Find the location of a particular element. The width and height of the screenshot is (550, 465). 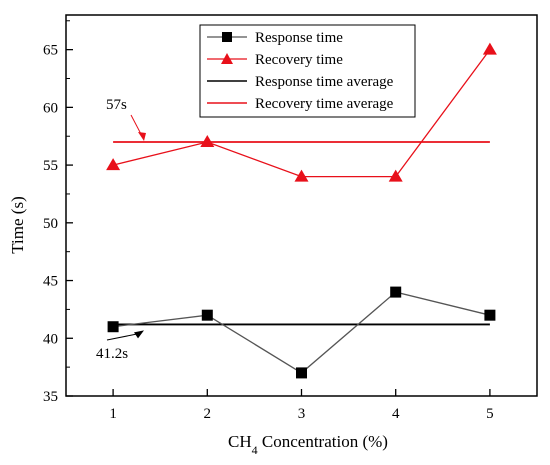

legend-entry-recovery-average: Recovery time average is located at coordinates (300, 104).